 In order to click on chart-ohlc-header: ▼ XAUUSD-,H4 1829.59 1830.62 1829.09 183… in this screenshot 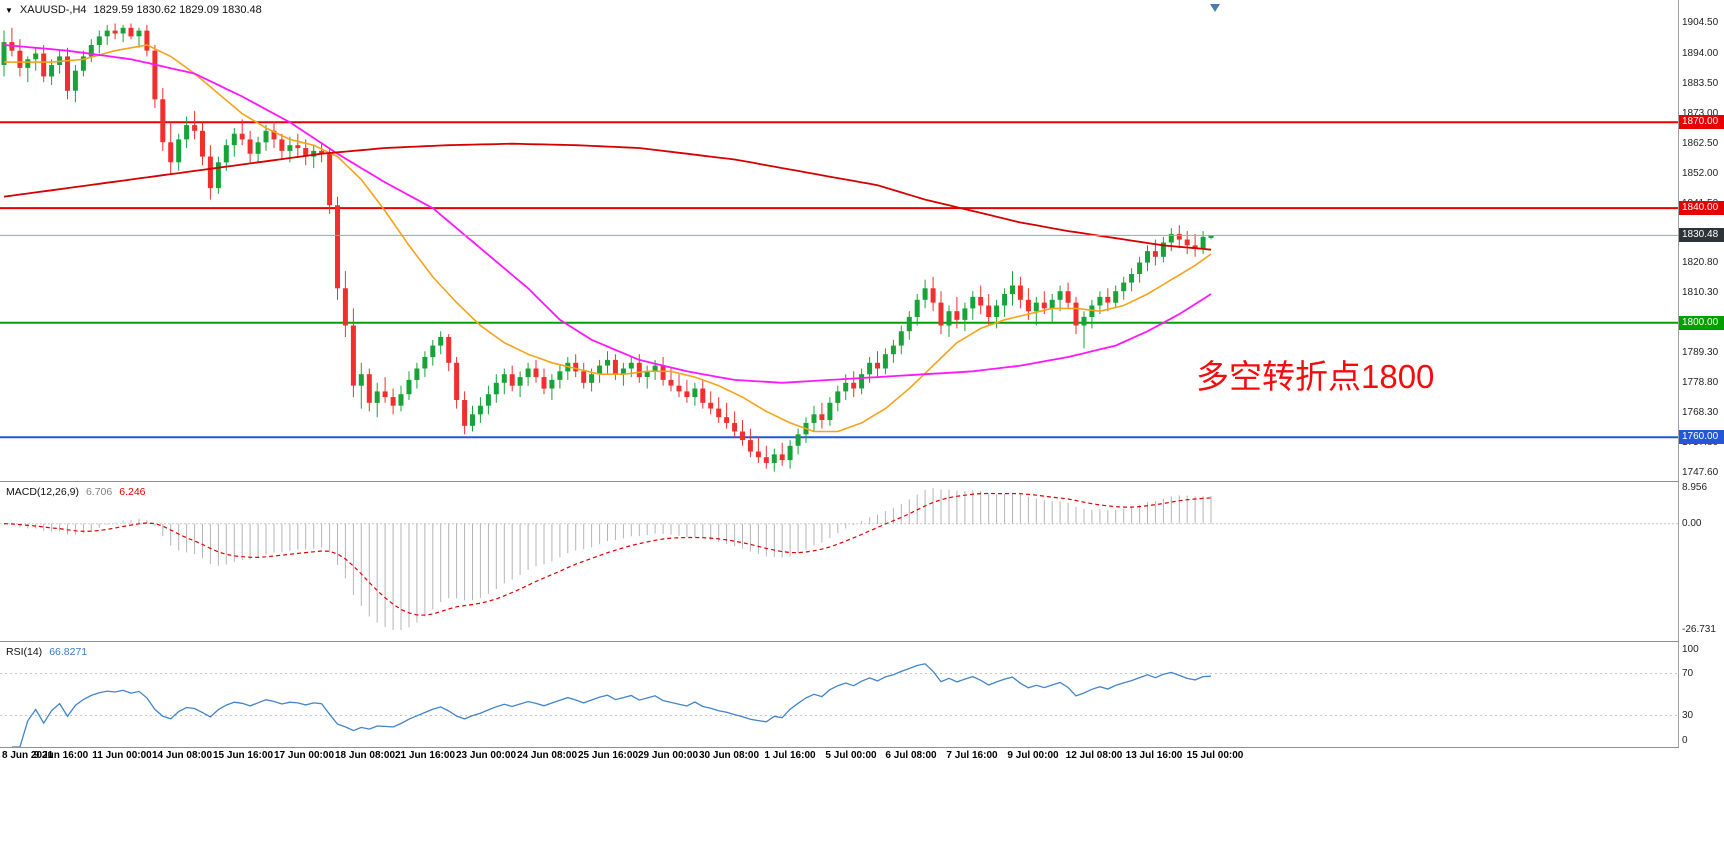, I will do `click(133, 10)`.